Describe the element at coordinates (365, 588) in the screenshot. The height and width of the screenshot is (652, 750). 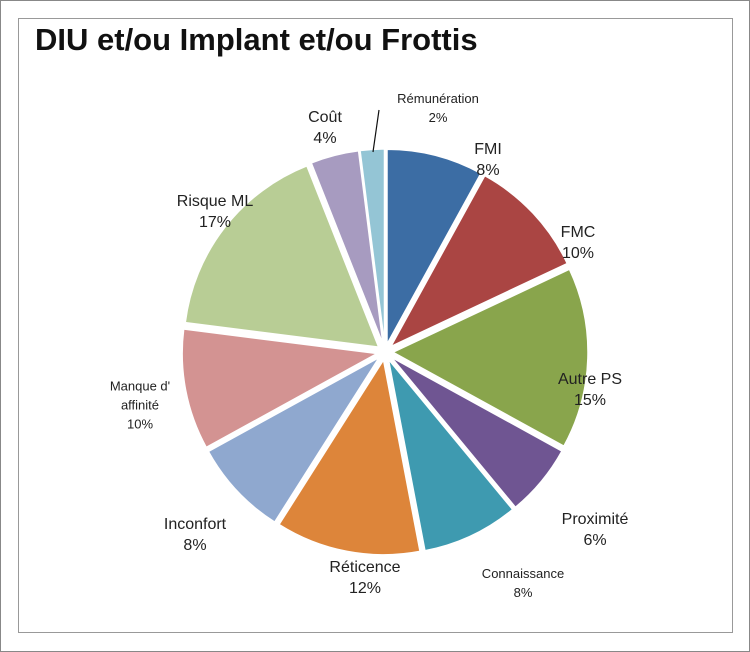
I see `value-label: 12%` at that location.